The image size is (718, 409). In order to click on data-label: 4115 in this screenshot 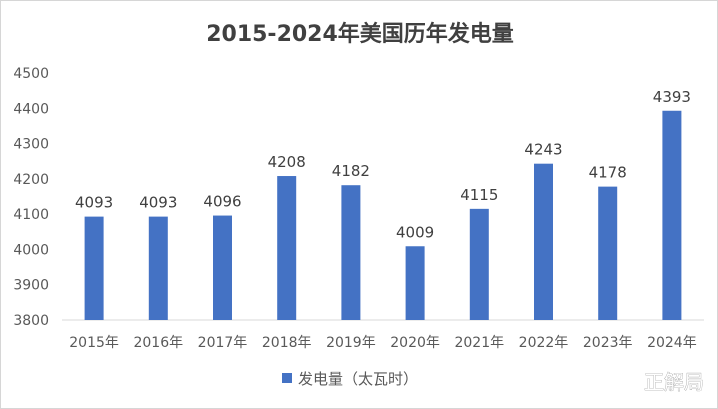, I will do `click(479, 195)`.